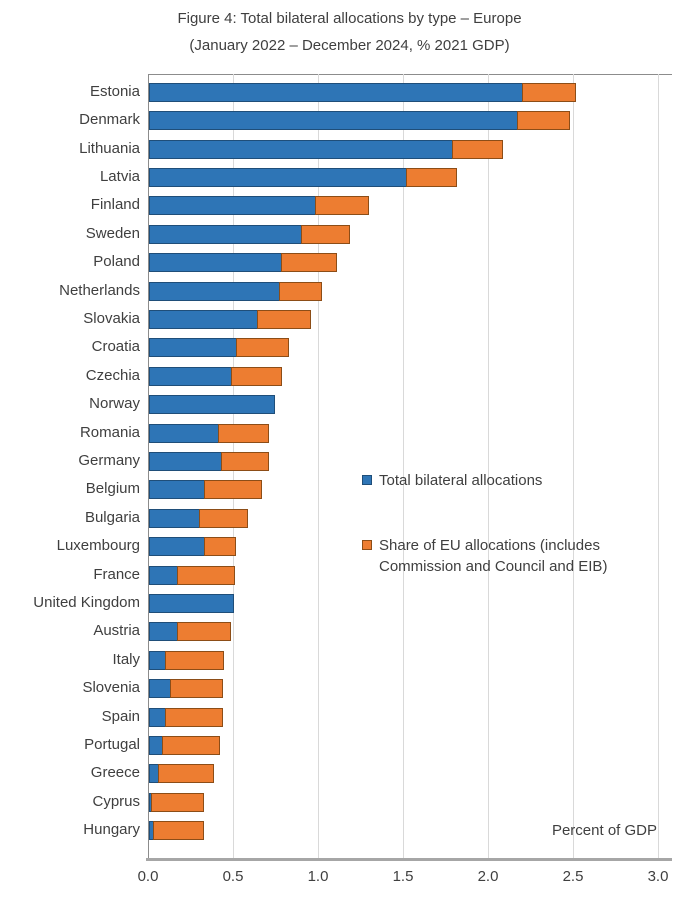 The width and height of the screenshot is (699, 902). I want to click on x-tick-2.0: 2.0, so click(488, 876).